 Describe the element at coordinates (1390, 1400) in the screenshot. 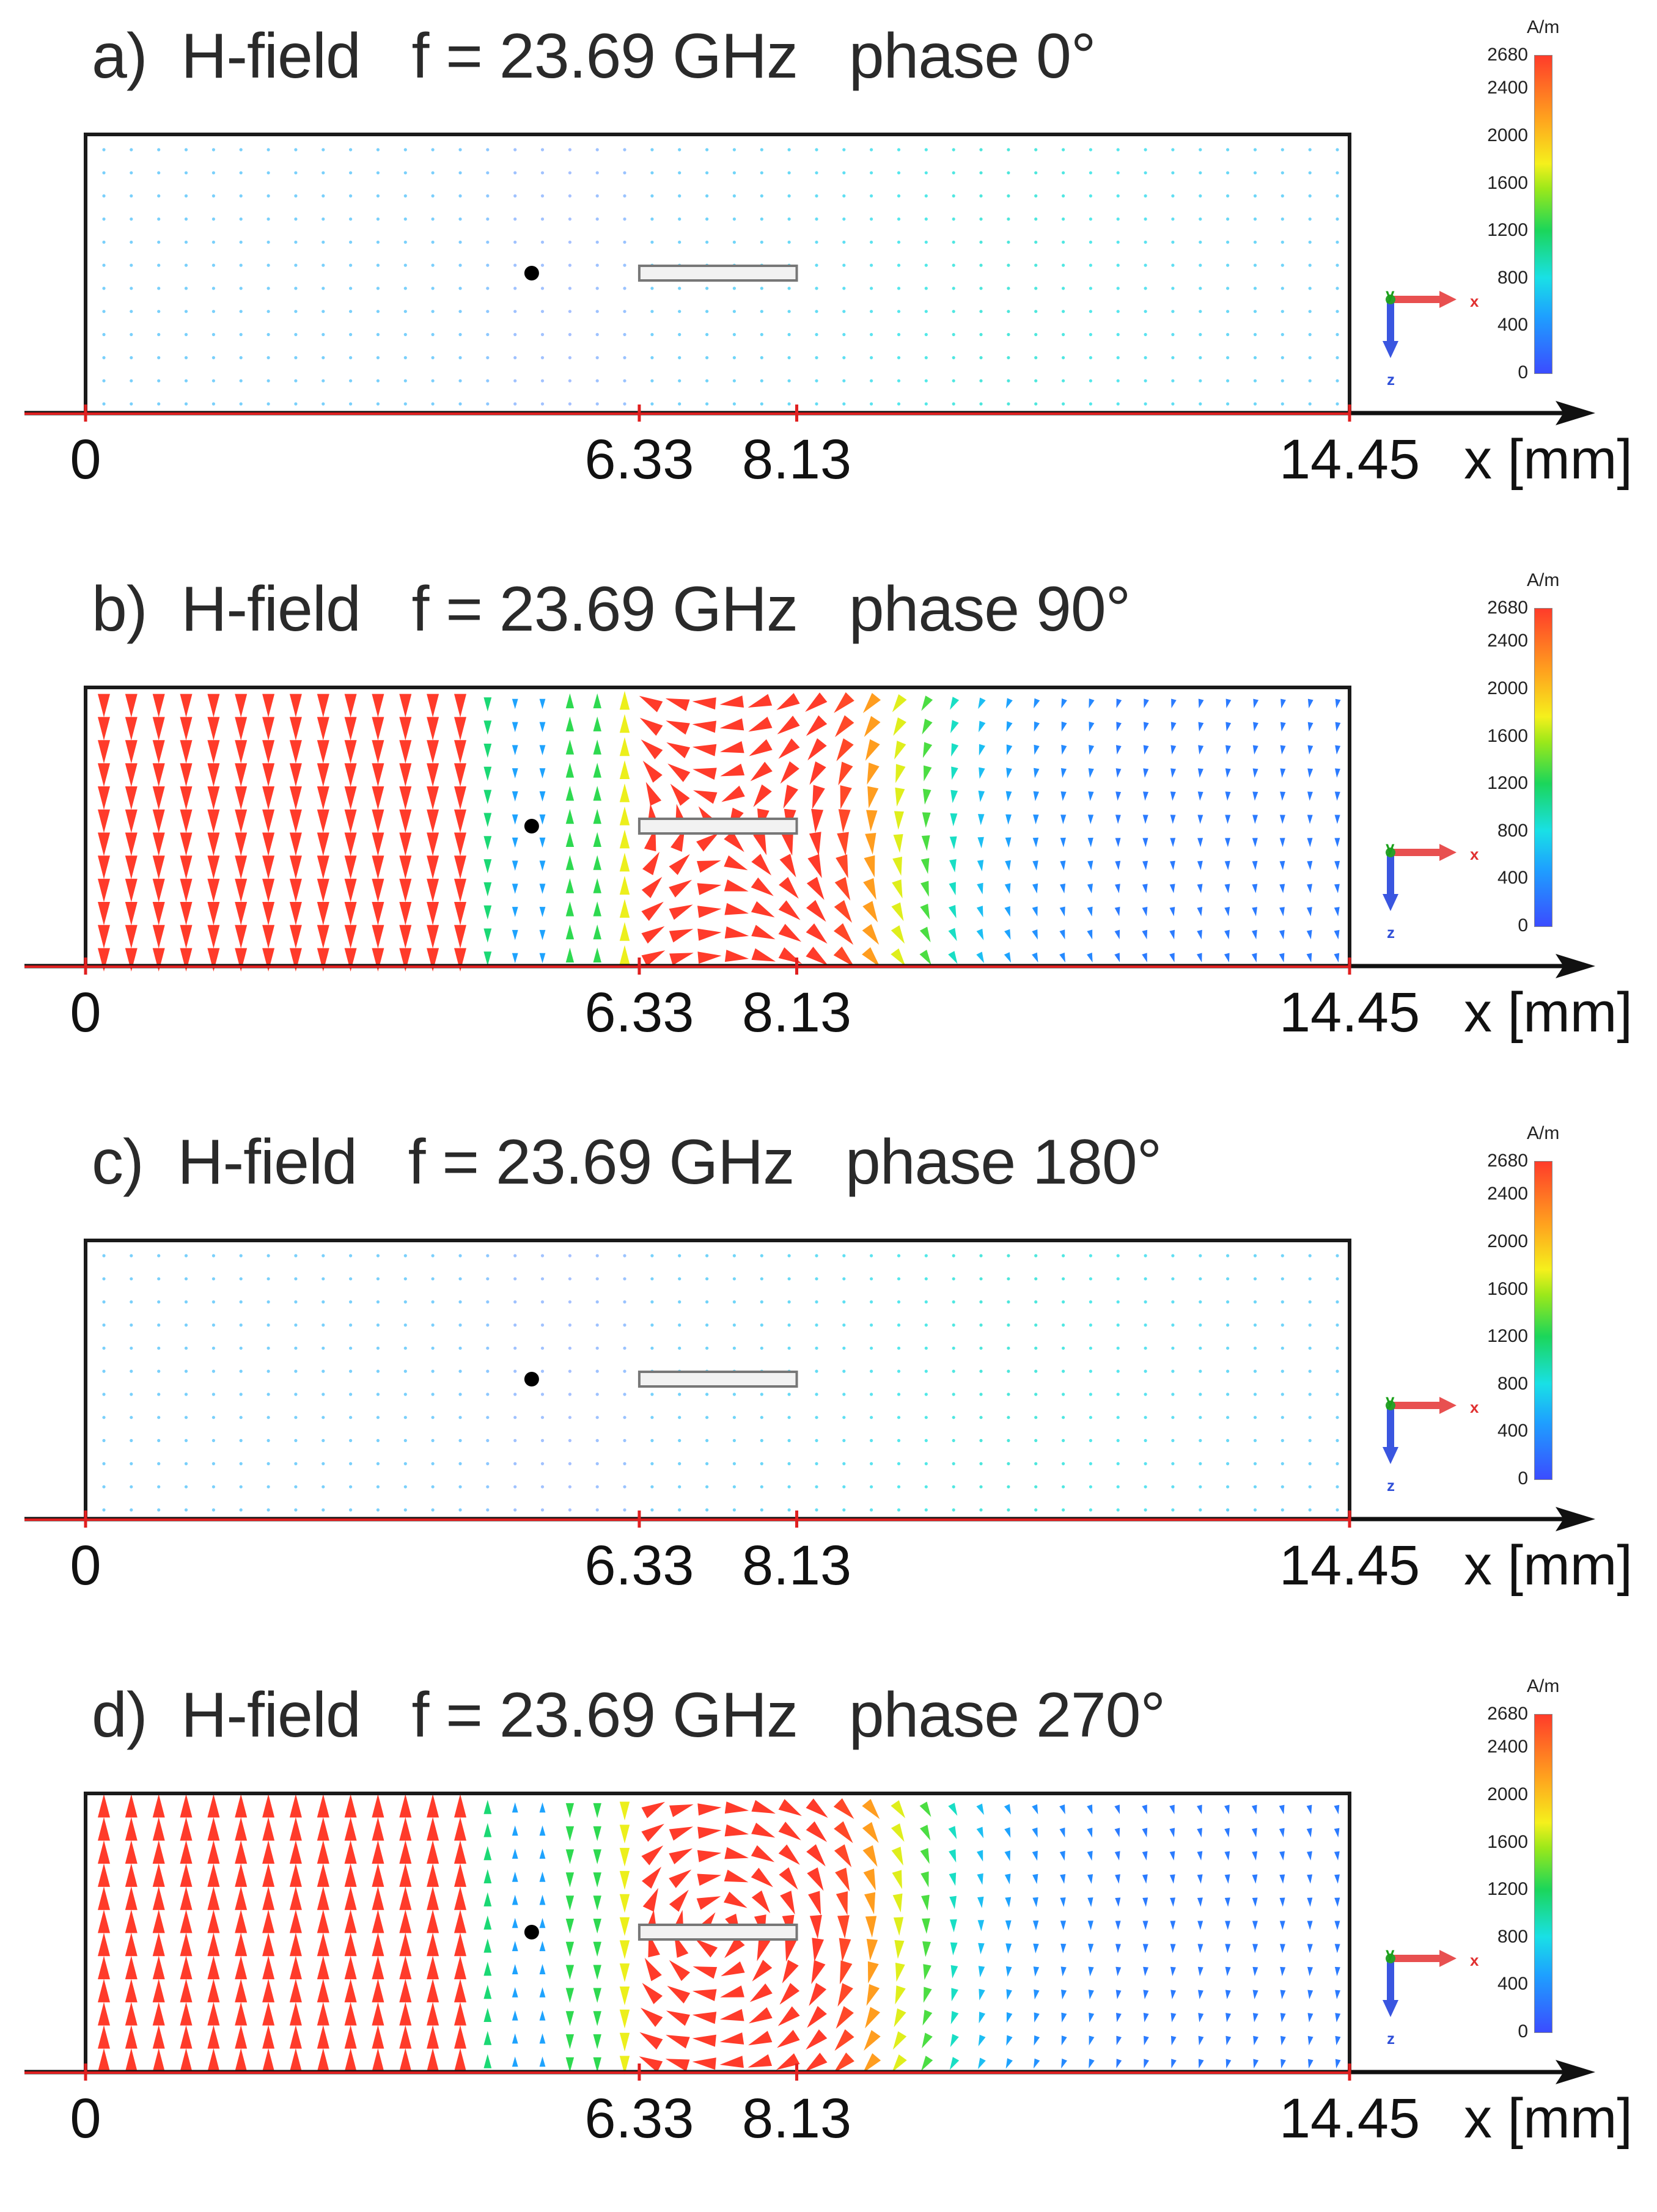

I see `triad-y-label: y` at that location.